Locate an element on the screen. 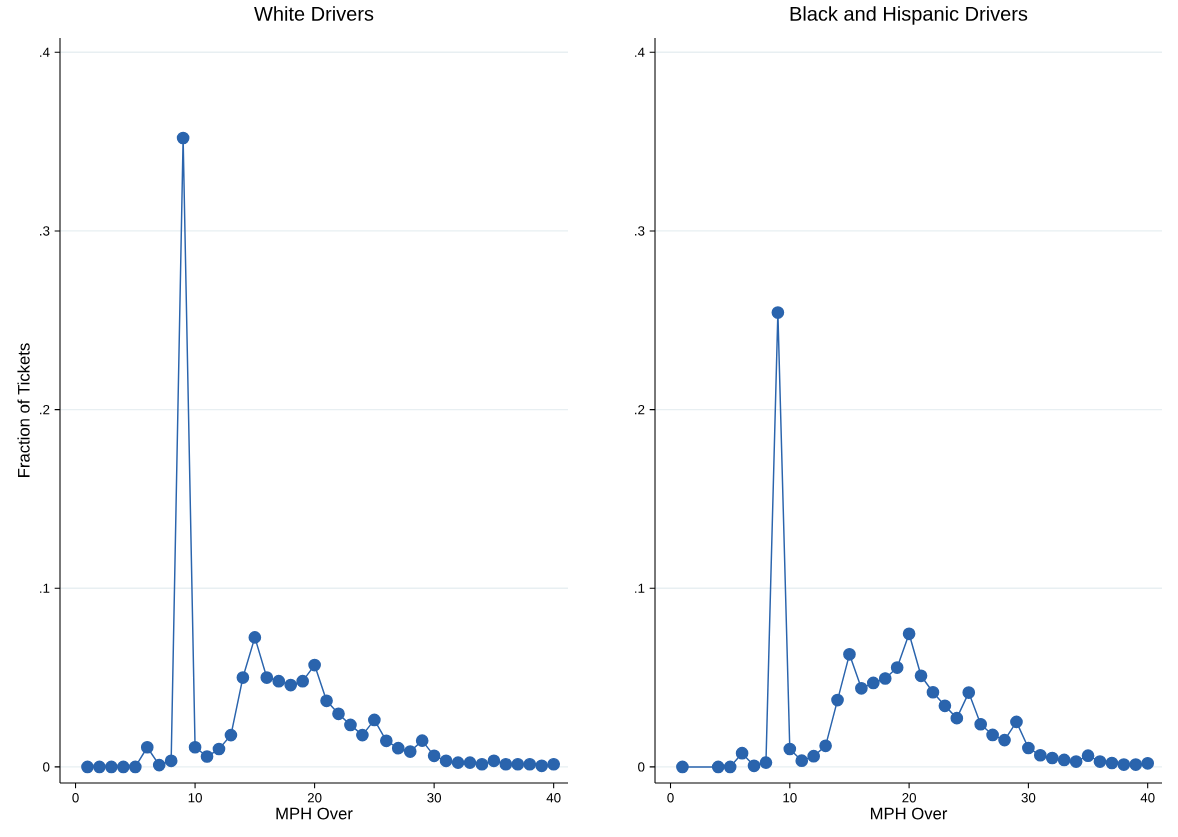 The image size is (1178, 837). chart-title: White Drivers is located at coordinates (314, 13).